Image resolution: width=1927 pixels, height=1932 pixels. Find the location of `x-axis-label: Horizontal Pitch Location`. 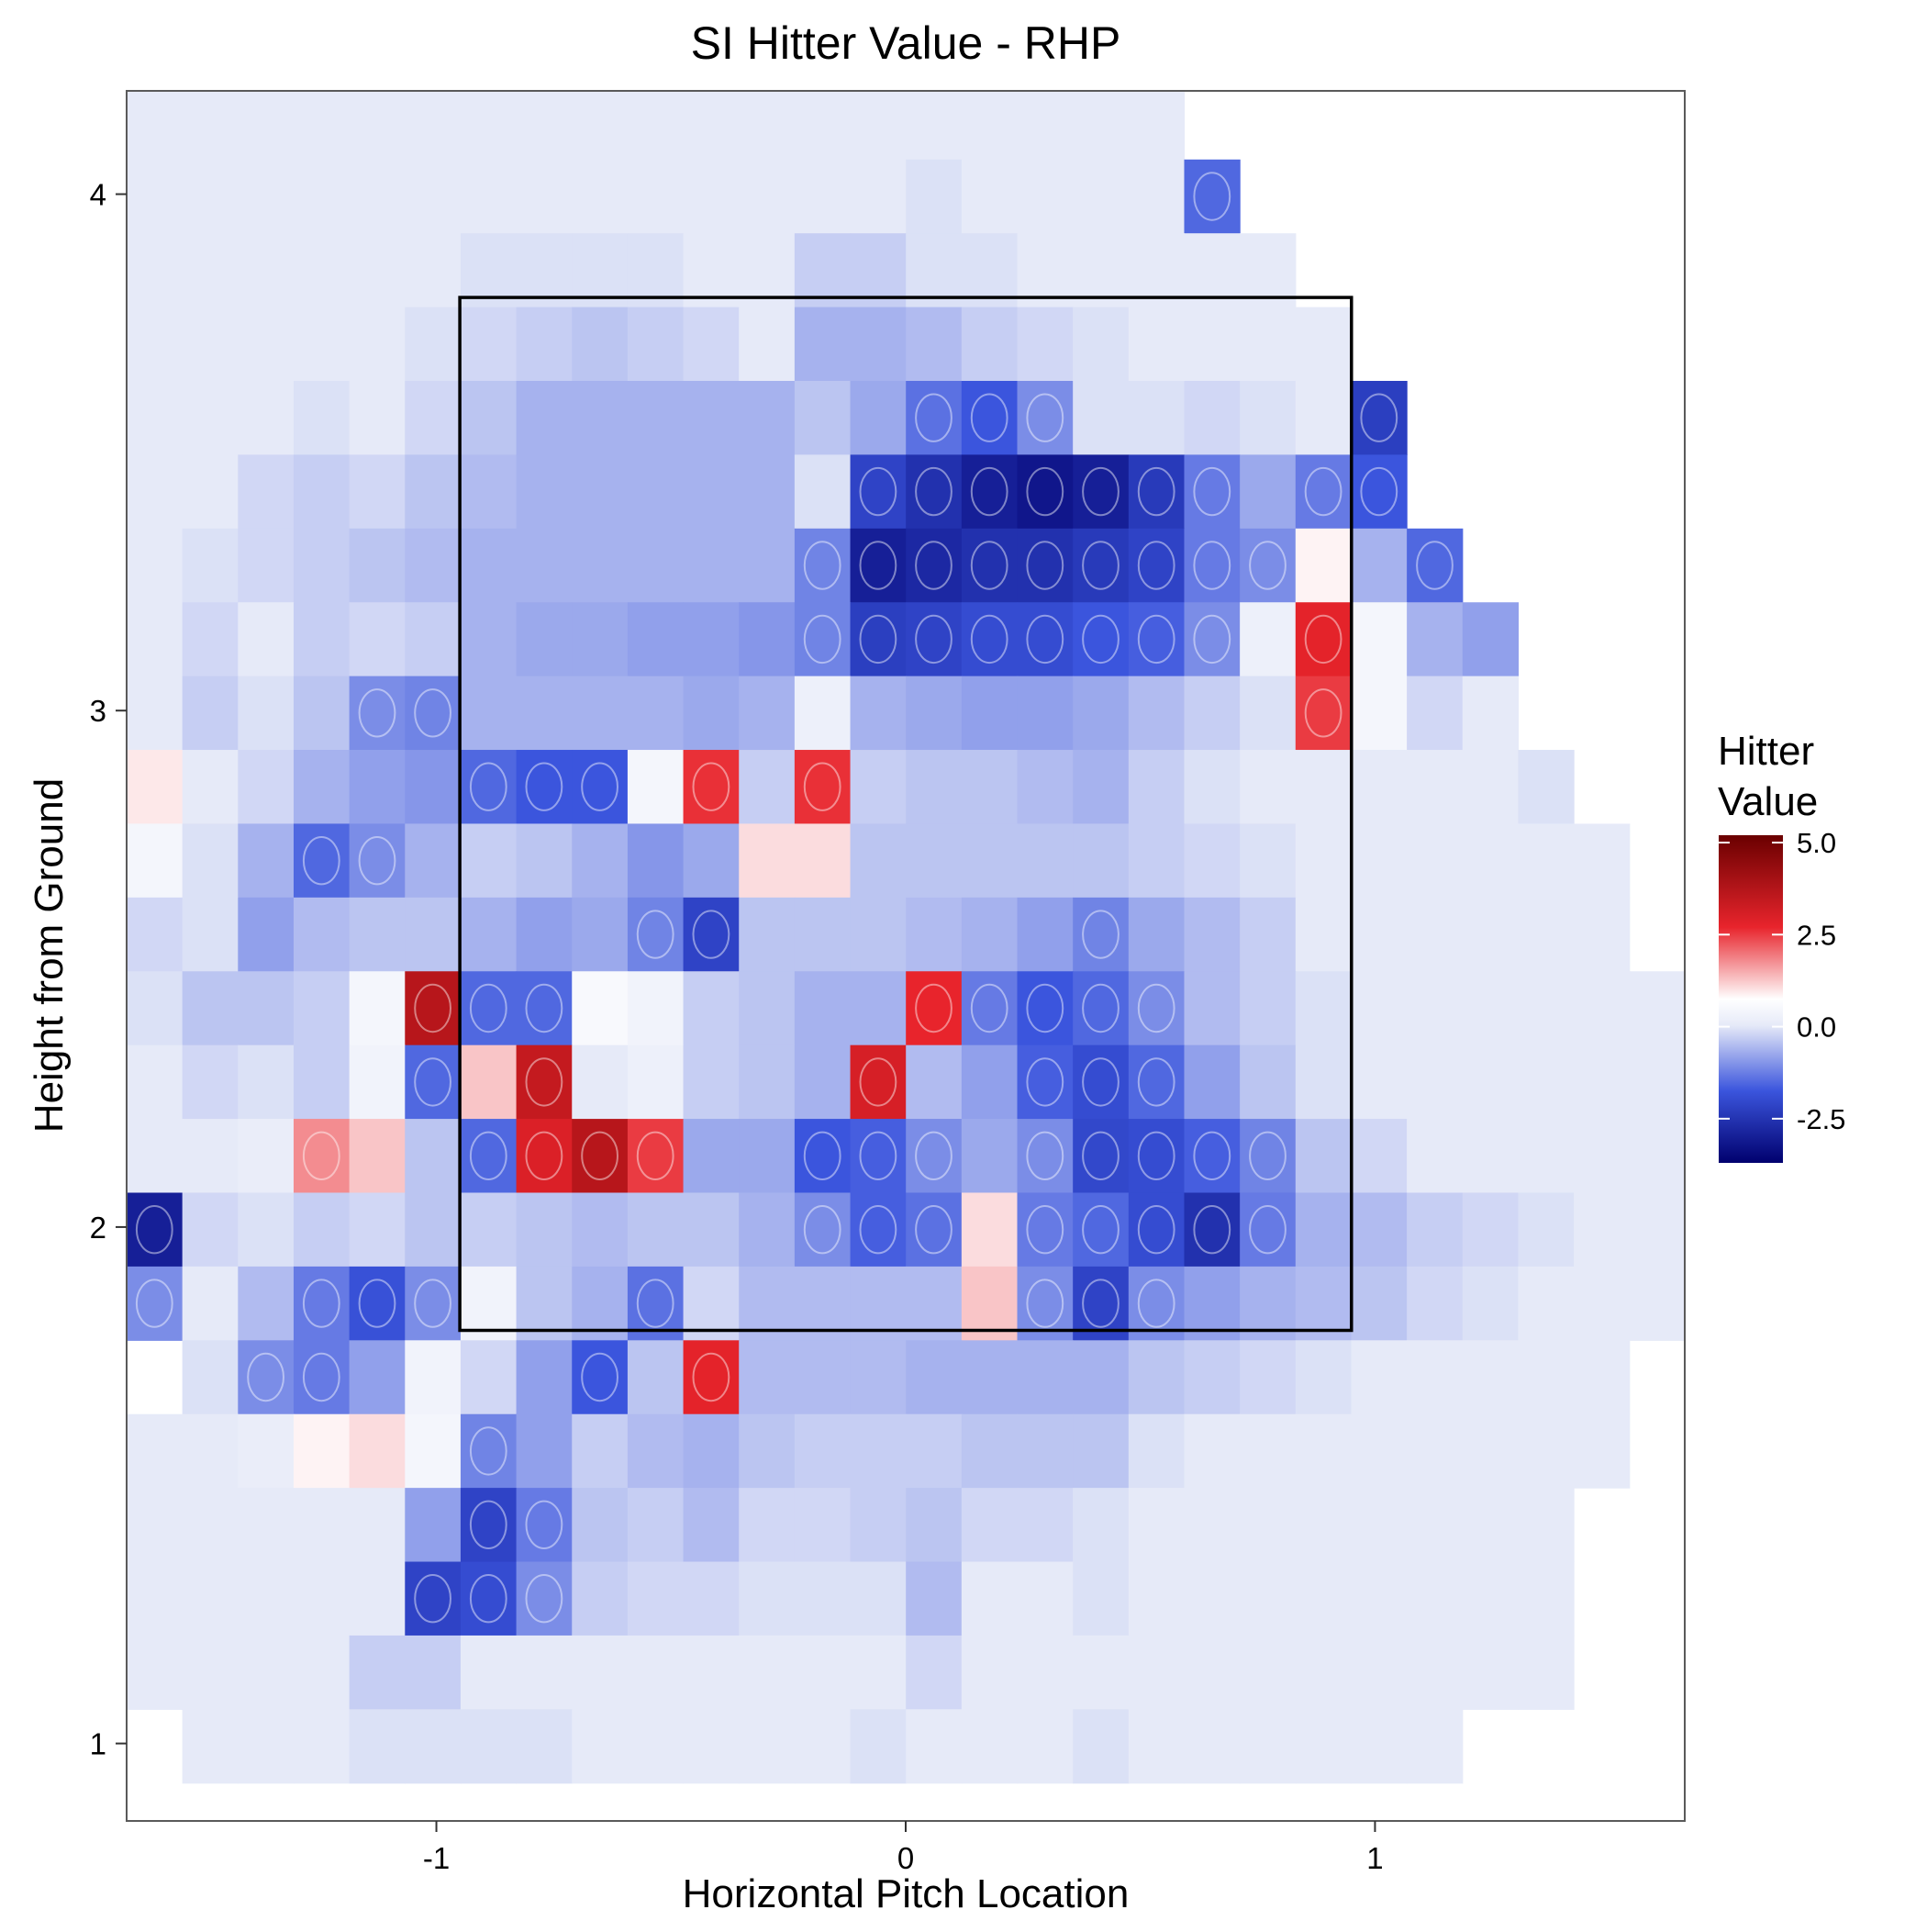

x-axis-label: Horizontal Pitch Location is located at coordinates (906, 1893).